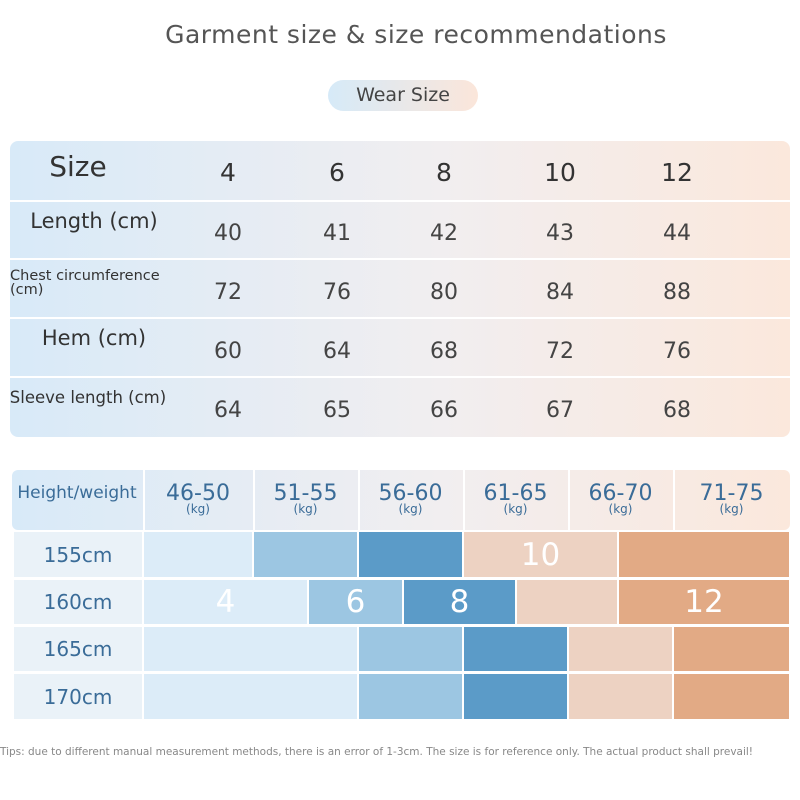  I want to click on cell-value: 40, so click(228, 233).